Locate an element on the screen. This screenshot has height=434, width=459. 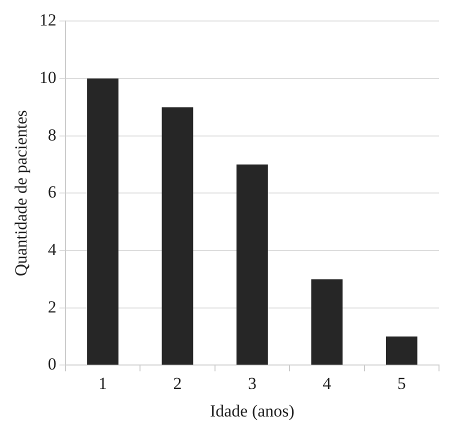
y-tick-label: 6 is located at coordinates (52, 192).